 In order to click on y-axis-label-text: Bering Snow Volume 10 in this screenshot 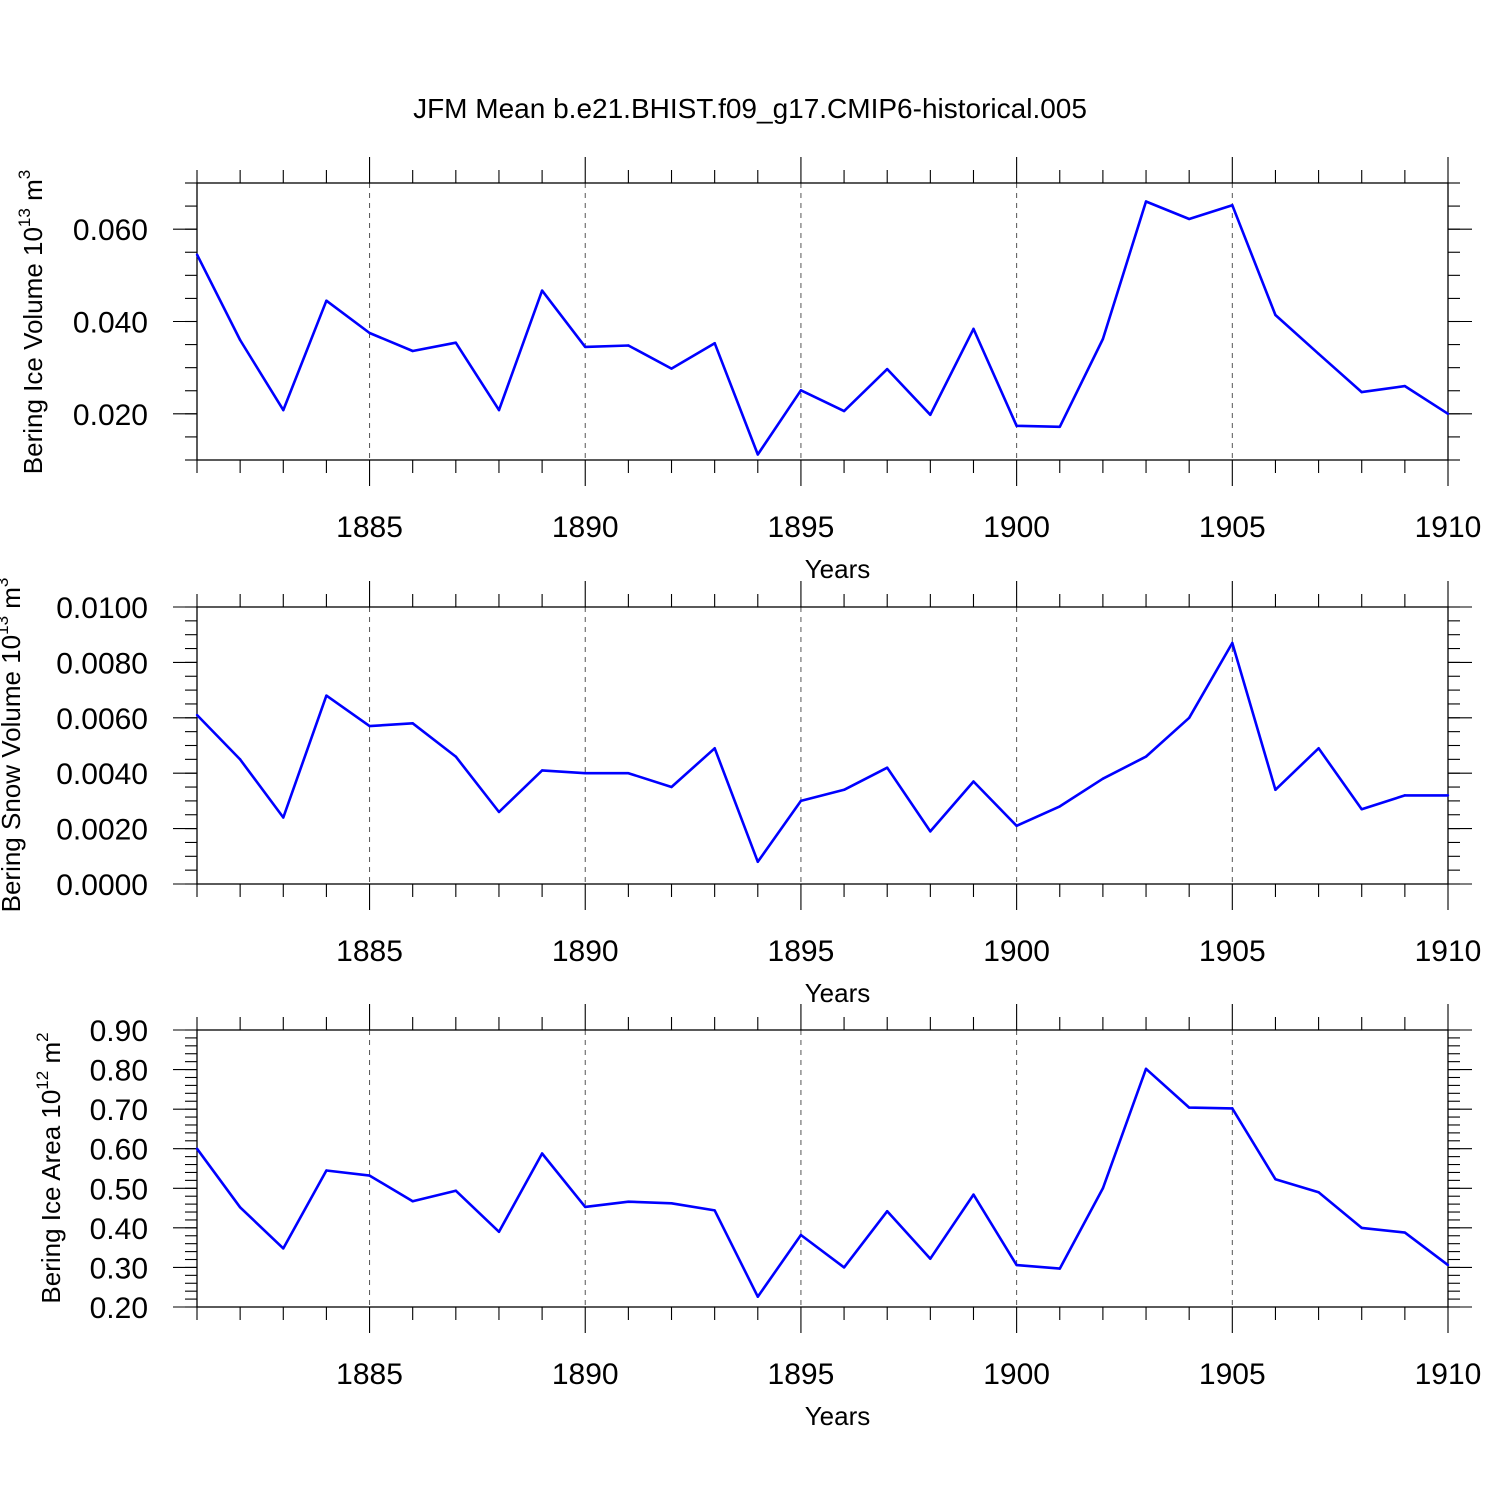, I will do `click(13, 774)`.